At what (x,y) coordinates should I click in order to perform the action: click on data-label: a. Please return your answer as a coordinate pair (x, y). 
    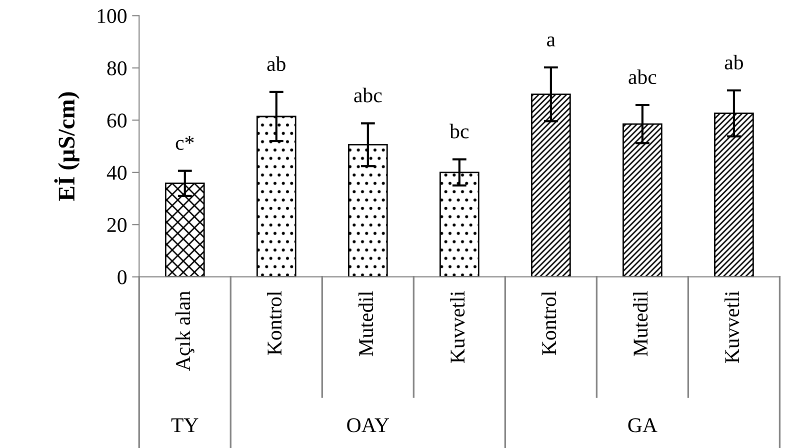
    Looking at the image, I should click on (551, 41).